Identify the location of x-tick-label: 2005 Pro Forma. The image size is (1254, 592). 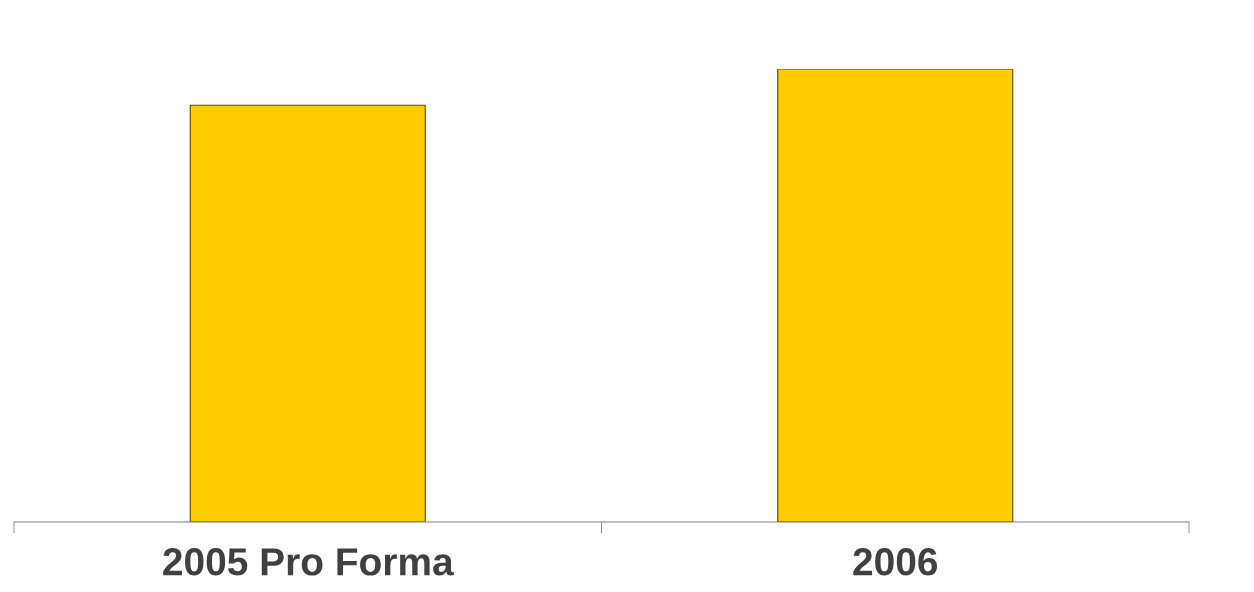
(308, 562).